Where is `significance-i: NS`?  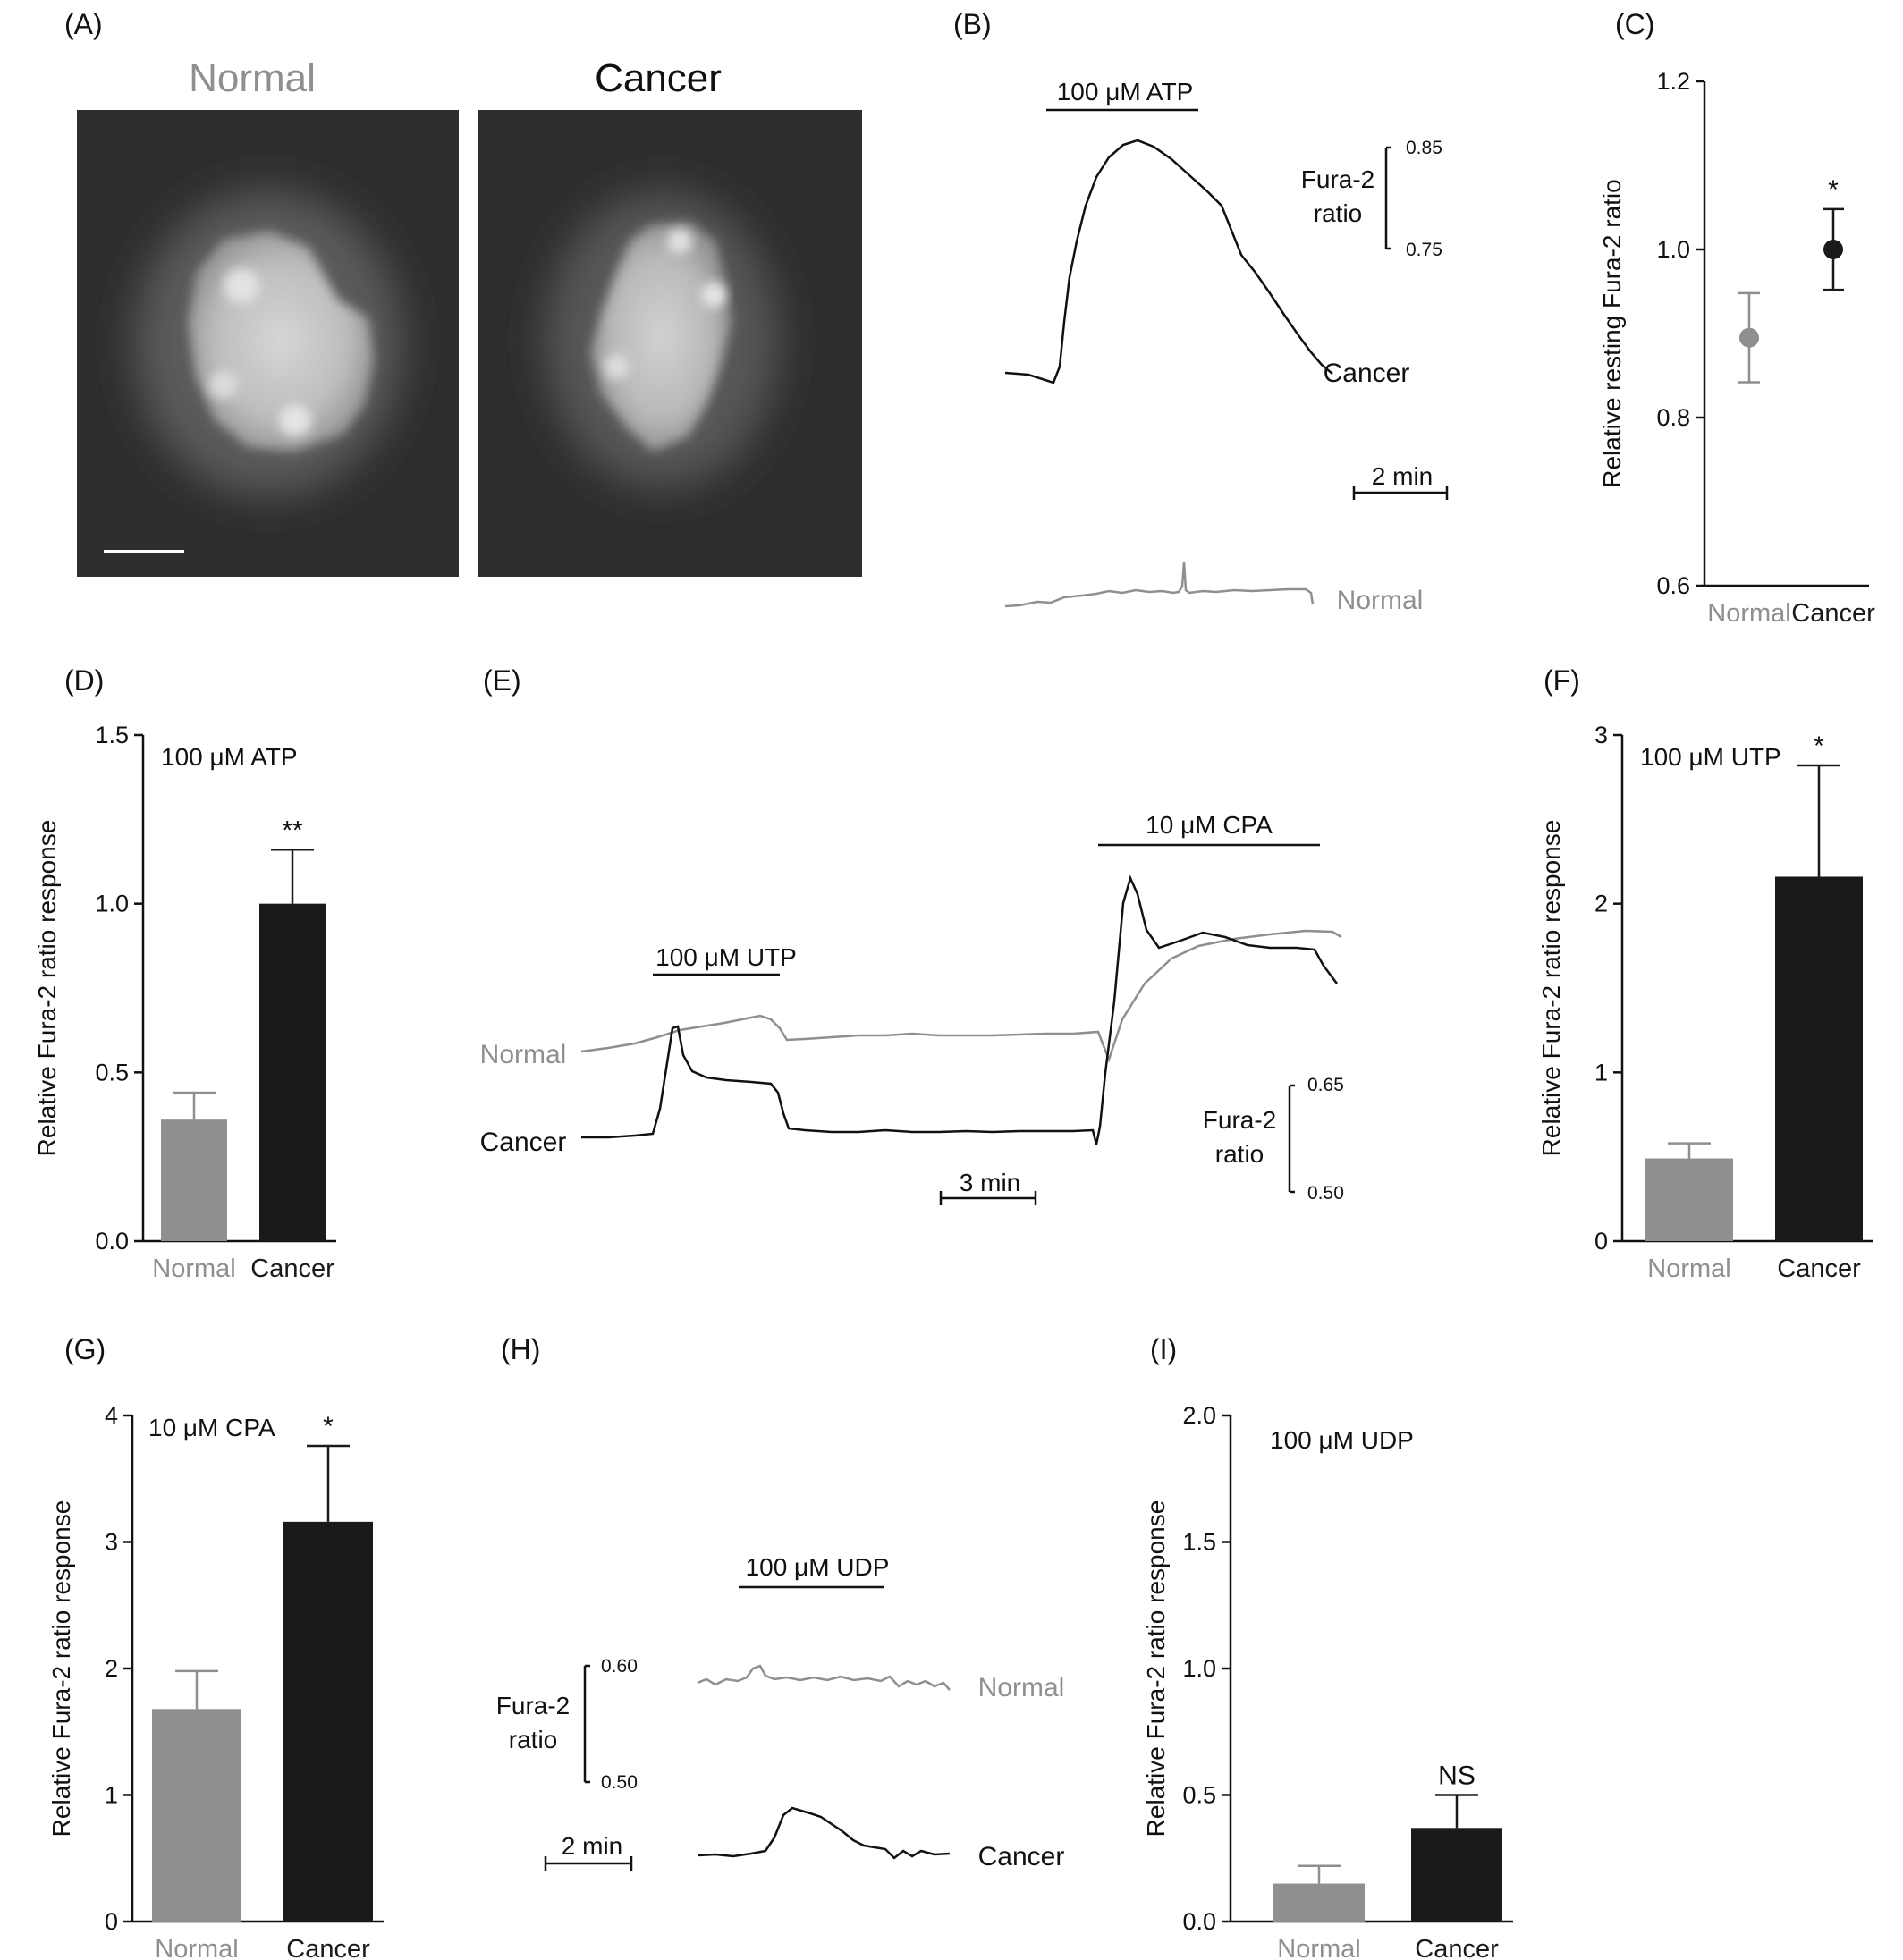 significance-i: NS is located at coordinates (1457, 1776).